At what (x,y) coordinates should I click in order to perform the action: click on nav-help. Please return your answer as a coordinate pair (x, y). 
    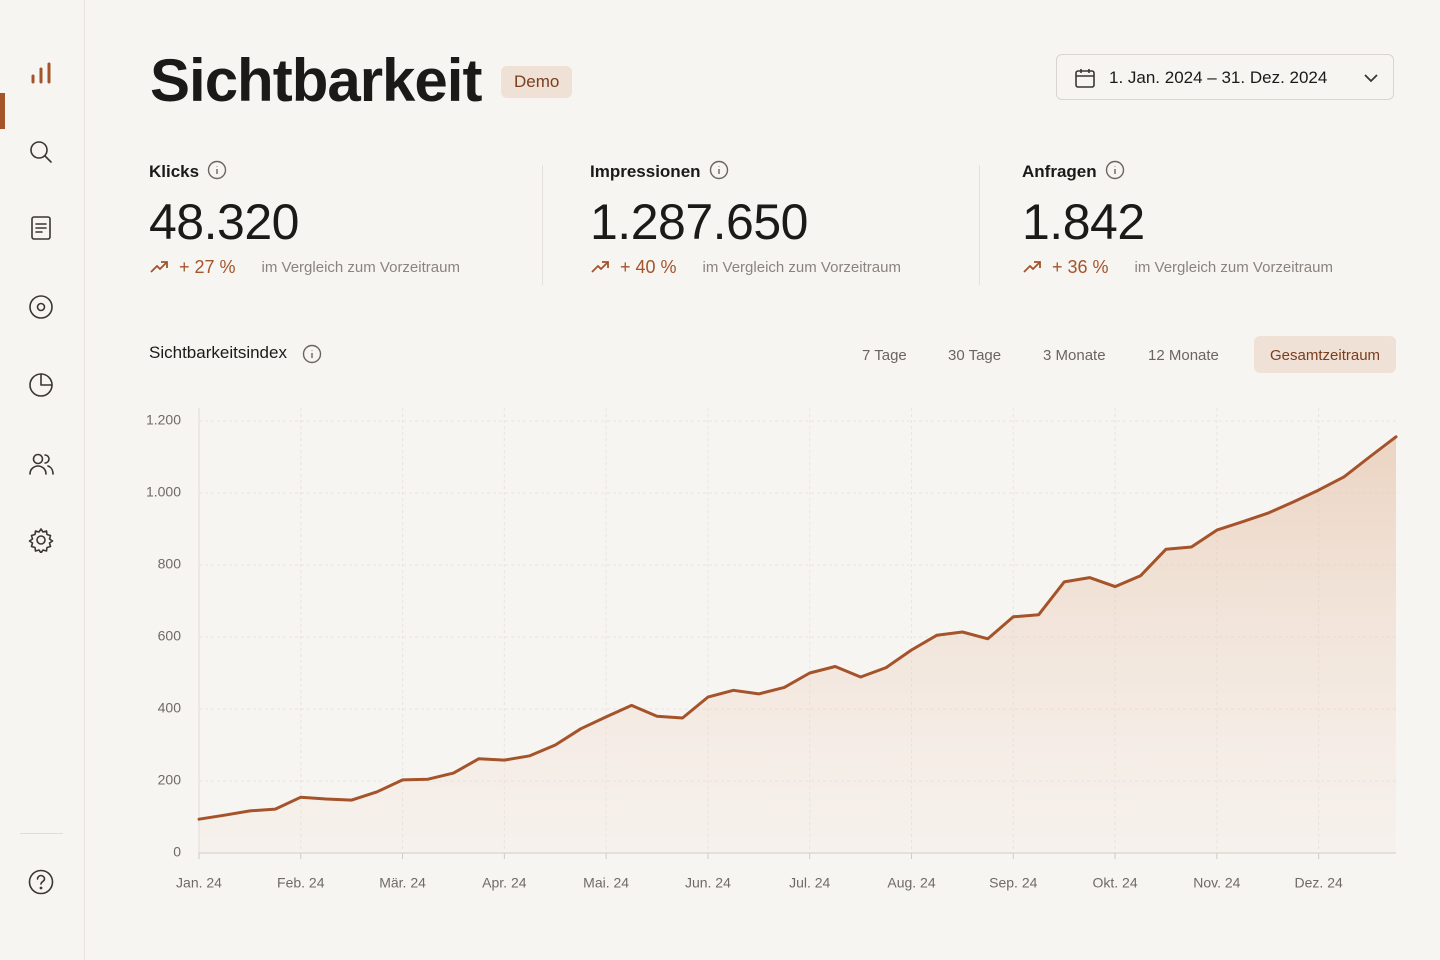
    Looking at the image, I should click on (41, 882).